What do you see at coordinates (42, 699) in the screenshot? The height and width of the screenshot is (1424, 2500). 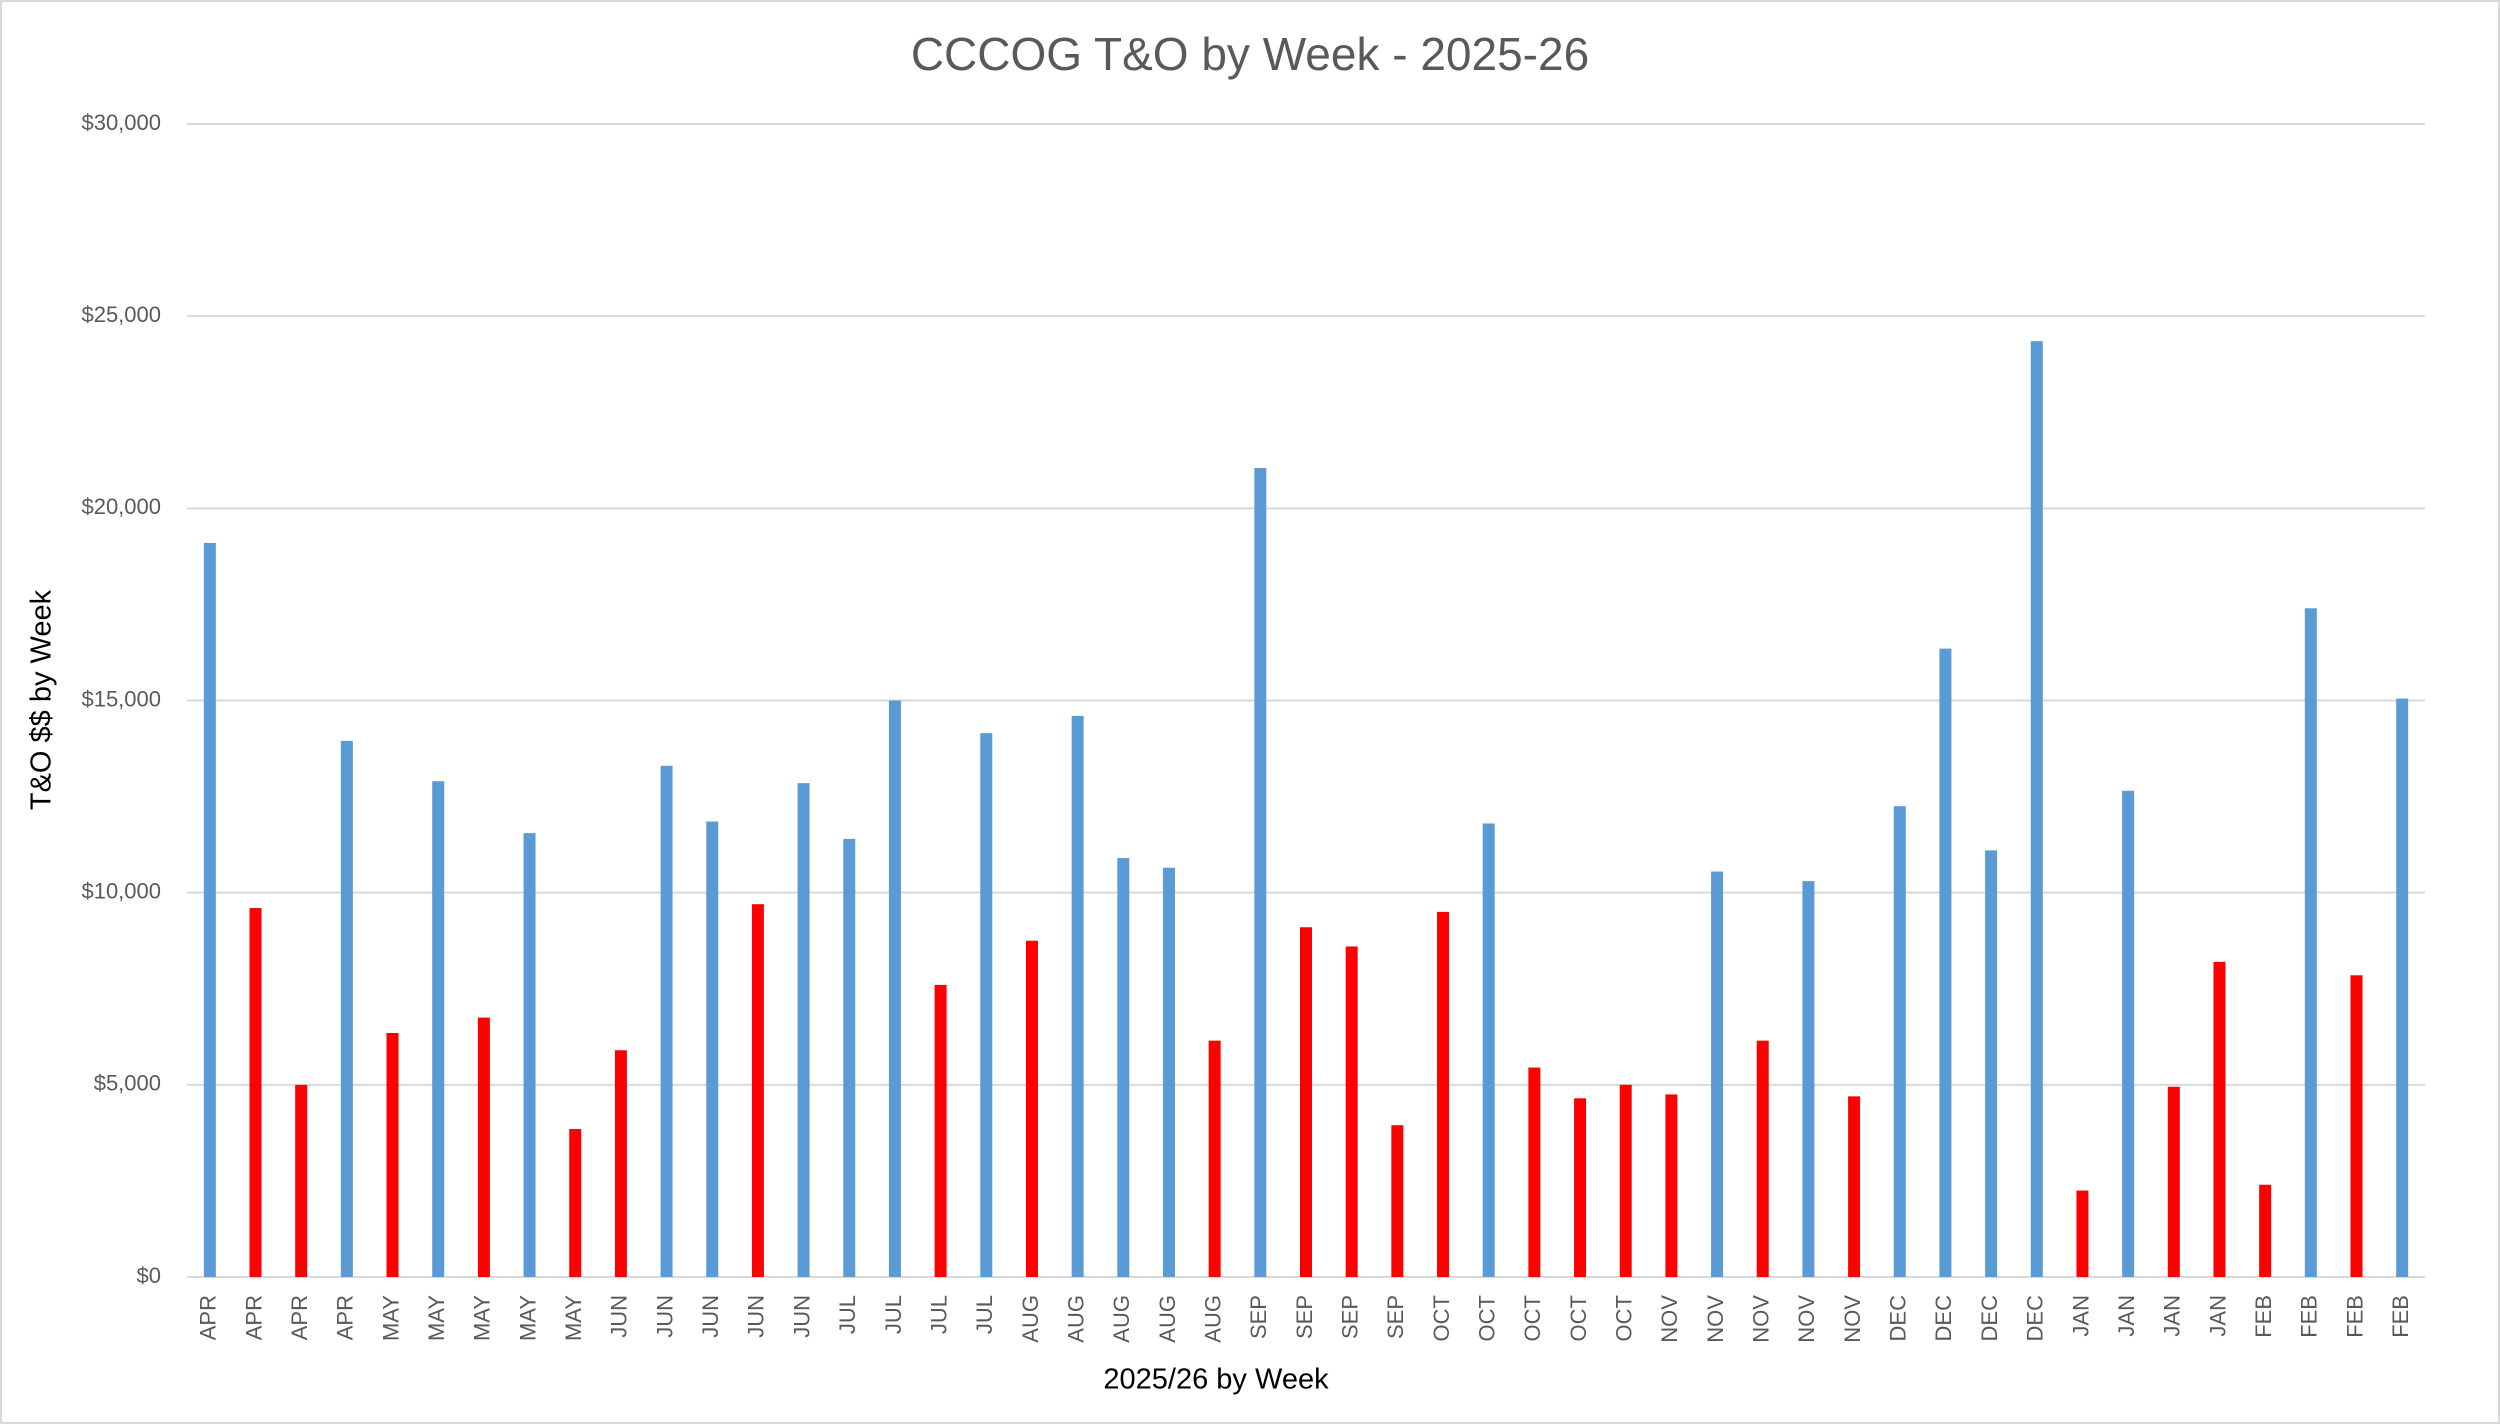 I see `y-axis-title: T&O $$ by Week` at bounding box center [42, 699].